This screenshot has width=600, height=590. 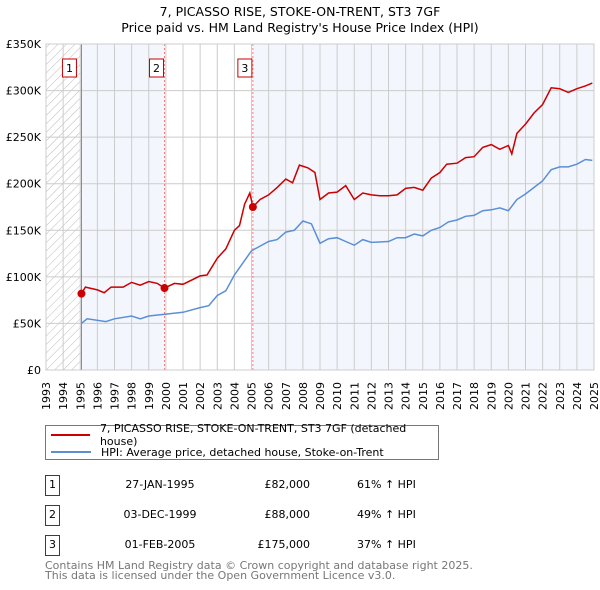 I want to click on legend-swatch-red, so click(x=70, y=435).